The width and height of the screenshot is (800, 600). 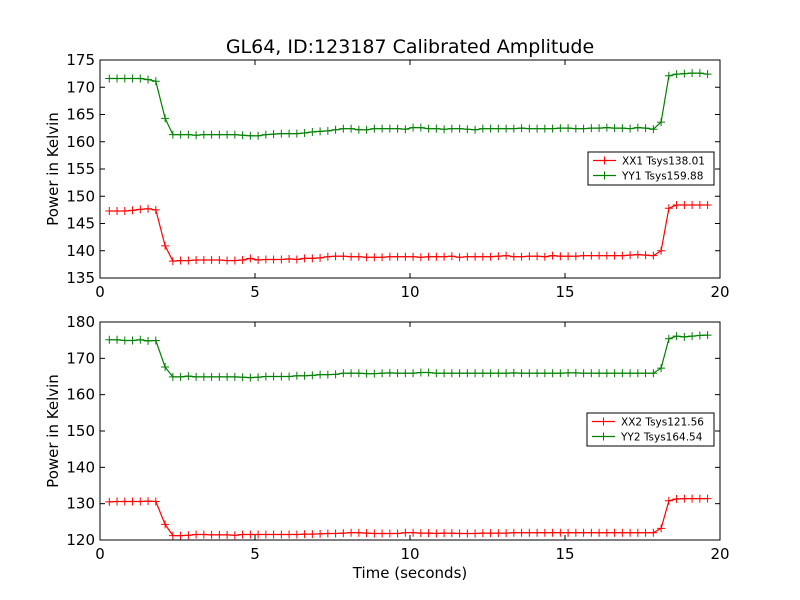 I want to click on y-tick-label: 155, so click(x=80, y=169).